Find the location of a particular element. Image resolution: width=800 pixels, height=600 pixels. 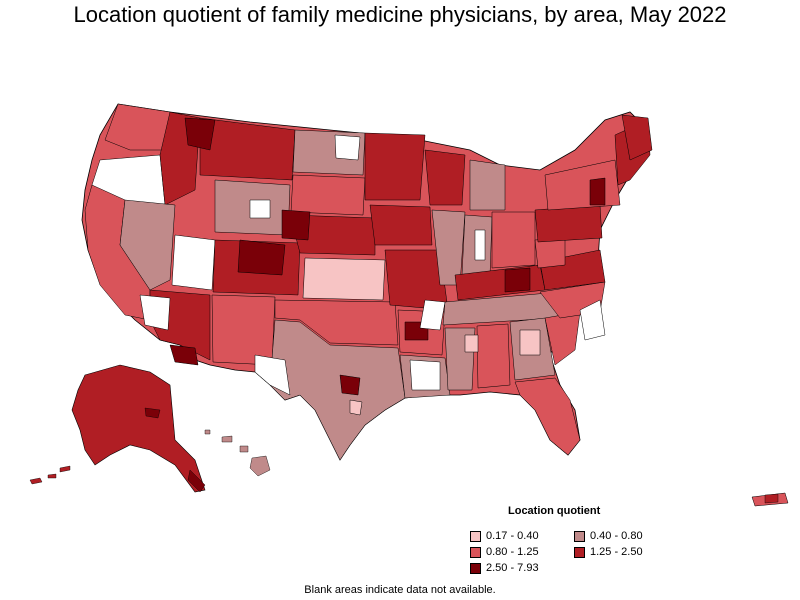

legend-swatch-q1 is located at coordinates (475, 536).